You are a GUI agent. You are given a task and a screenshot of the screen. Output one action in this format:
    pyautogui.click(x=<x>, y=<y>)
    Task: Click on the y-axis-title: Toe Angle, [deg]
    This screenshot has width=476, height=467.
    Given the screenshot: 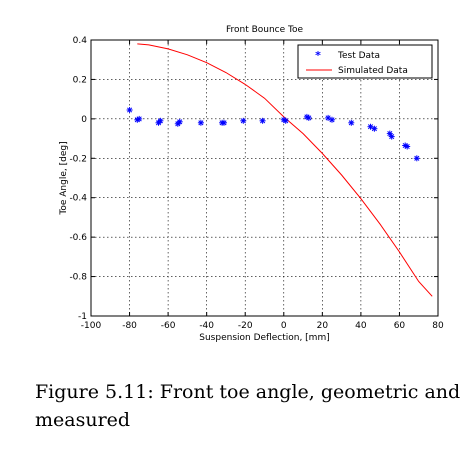 What is the action you would take?
    pyautogui.click(x=64, y=178)
    